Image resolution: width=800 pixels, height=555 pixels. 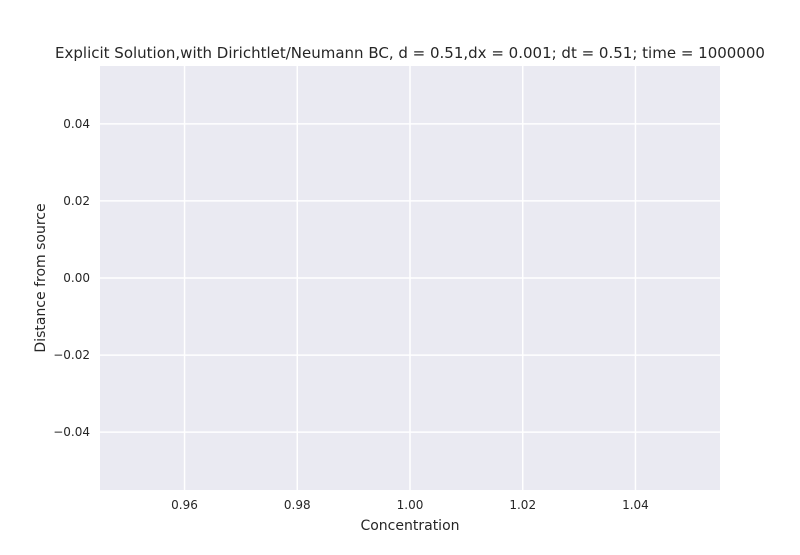 I want to click on y-tick-label: −0.02, so click(x=71, y=355).